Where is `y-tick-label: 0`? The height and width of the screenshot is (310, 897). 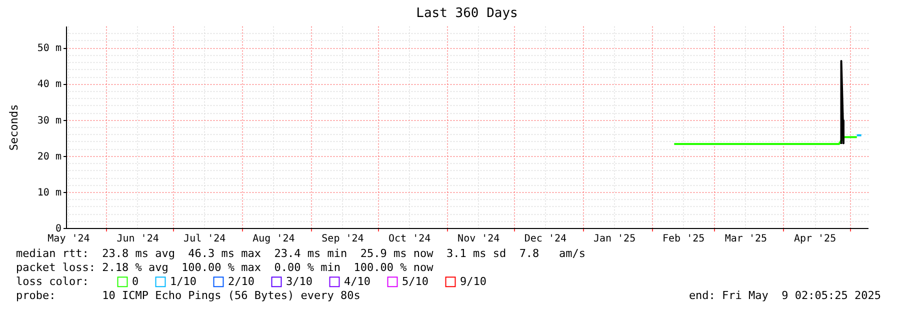
y-tick-label: 0 is located at coordinates (58, 229).